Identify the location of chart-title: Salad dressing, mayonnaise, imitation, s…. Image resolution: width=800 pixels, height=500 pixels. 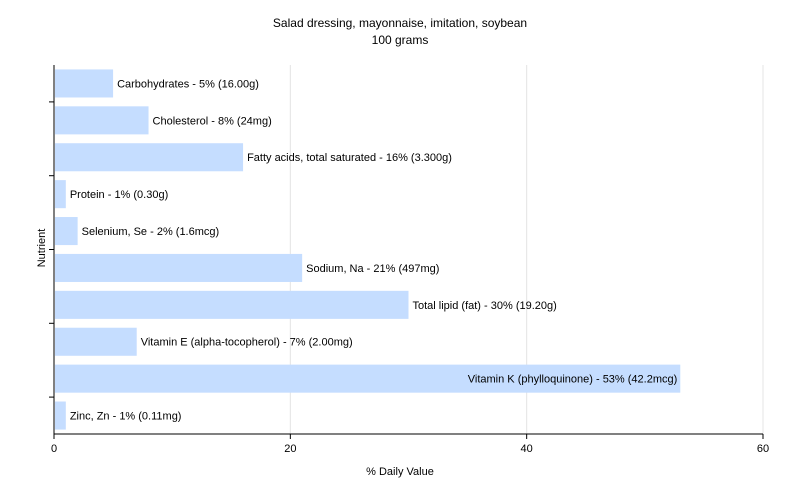
(400, 23).